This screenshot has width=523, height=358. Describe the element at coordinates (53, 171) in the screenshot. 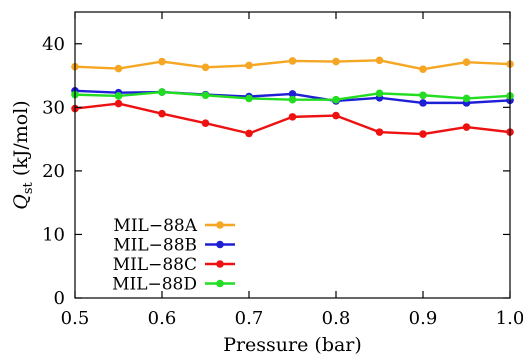

I see `y-tick-label: 20` at that location.